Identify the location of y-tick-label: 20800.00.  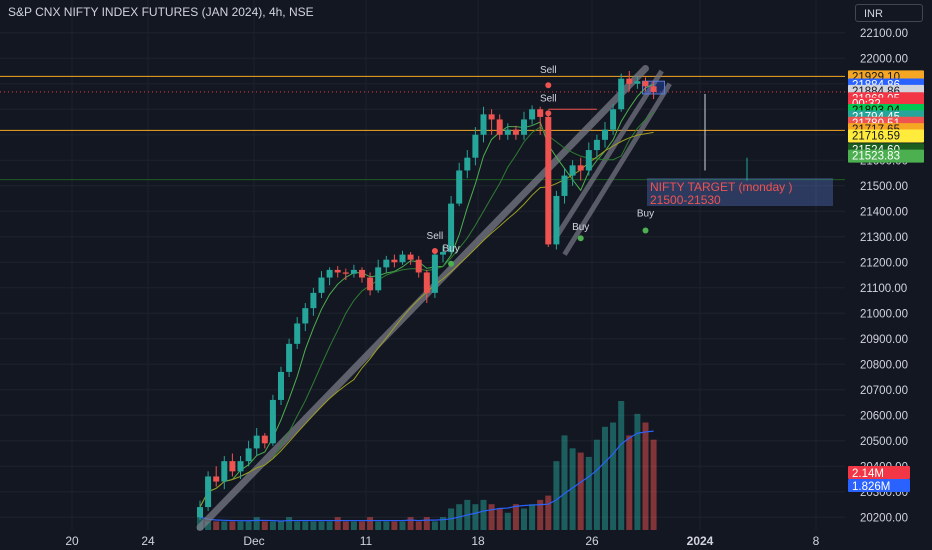
(884, 365).